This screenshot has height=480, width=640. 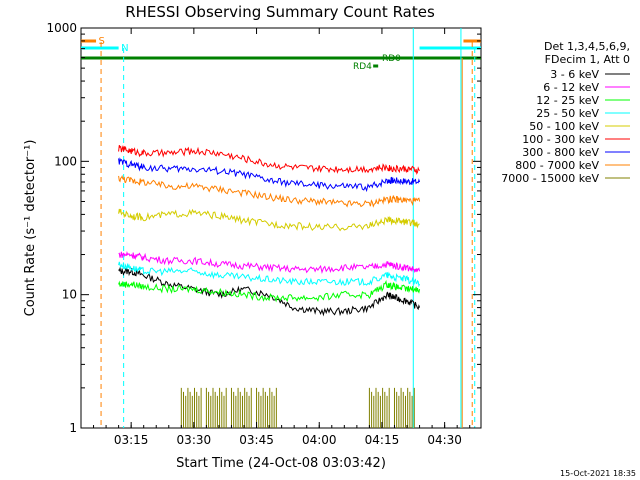 I want to click on x-tick-label: 04:30, so click(x=444, y=440).